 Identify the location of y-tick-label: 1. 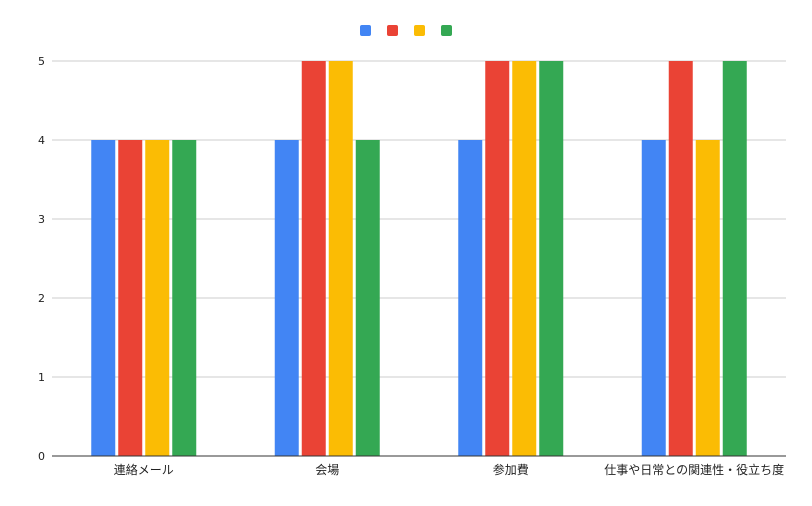
(41, 377).